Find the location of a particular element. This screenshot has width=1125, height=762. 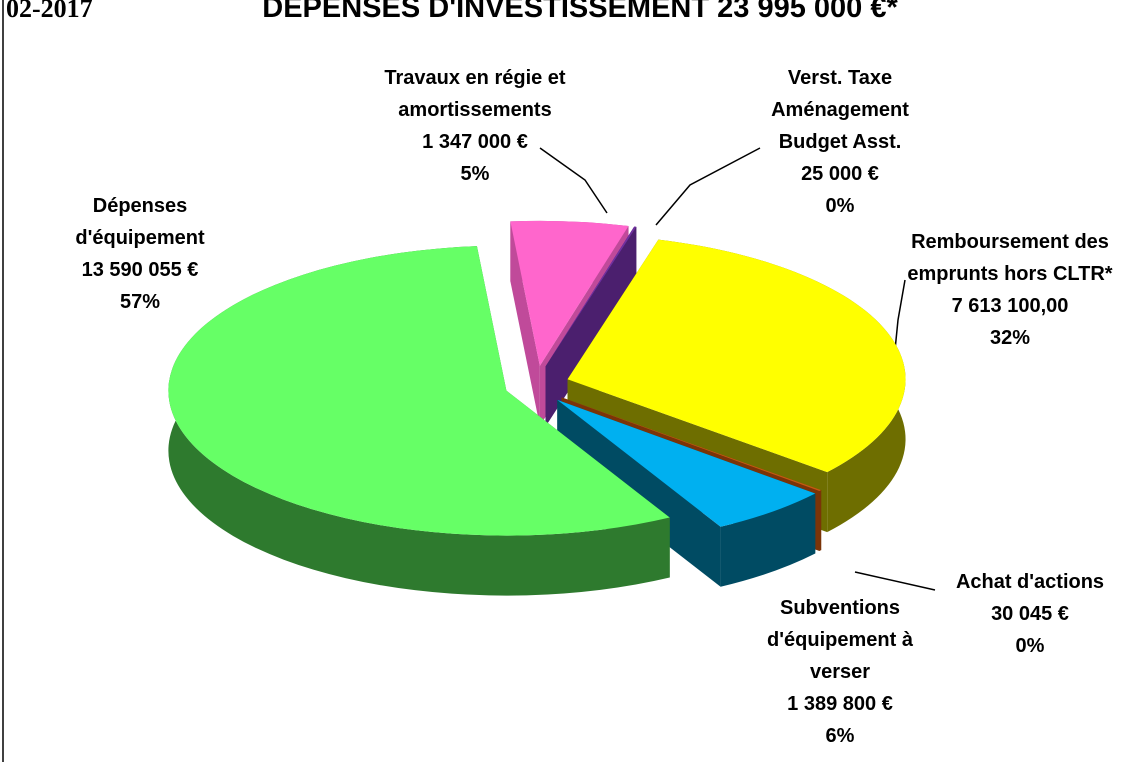

frame is located at coordinates (3, 381).